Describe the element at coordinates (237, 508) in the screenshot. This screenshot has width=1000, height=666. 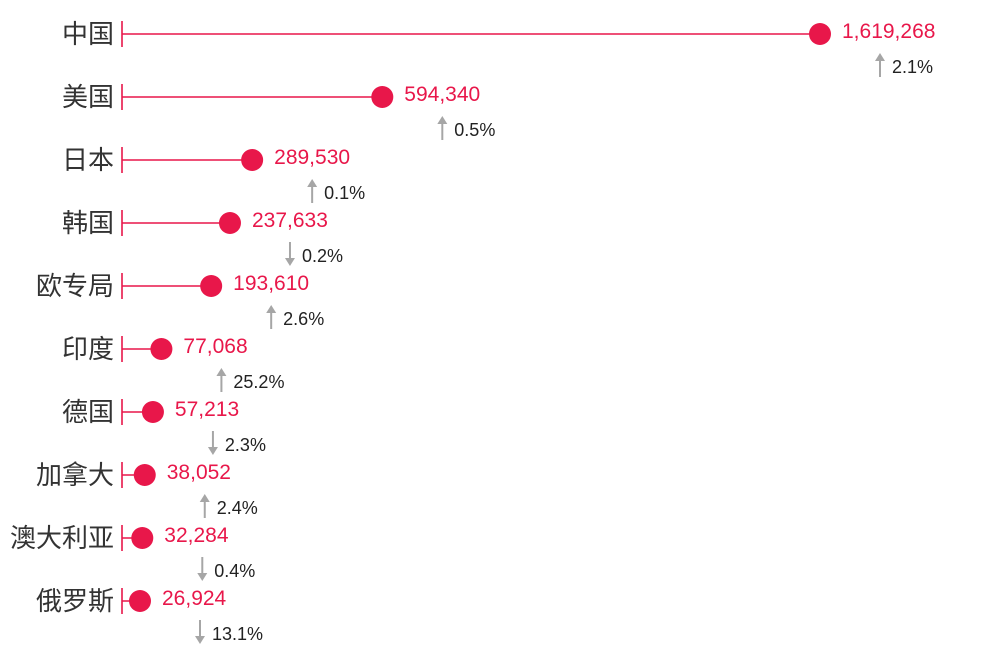
I see `change-label: 2.4%` at that location.